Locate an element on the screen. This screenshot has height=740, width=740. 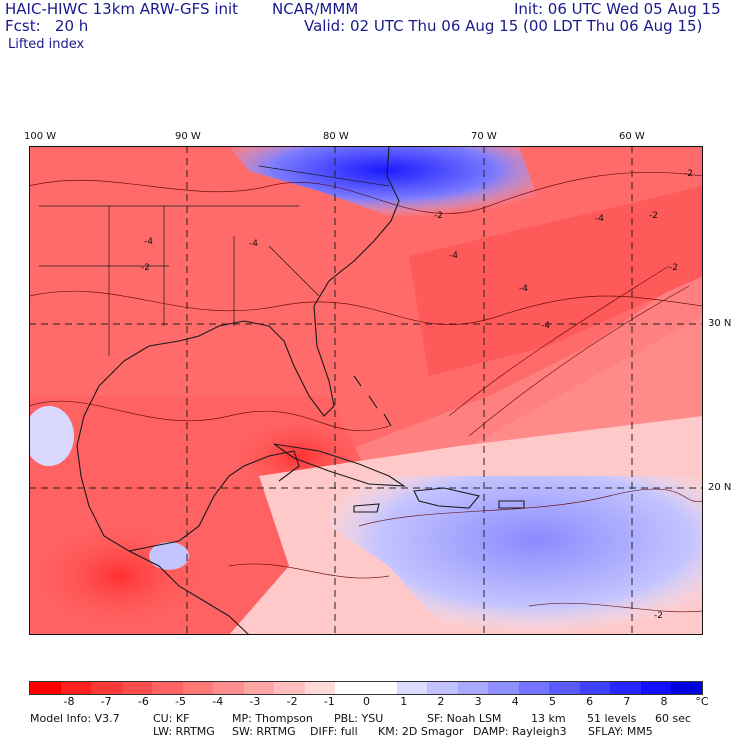
colorbar-tick-label: -4 is located at coordinates (218, 701).